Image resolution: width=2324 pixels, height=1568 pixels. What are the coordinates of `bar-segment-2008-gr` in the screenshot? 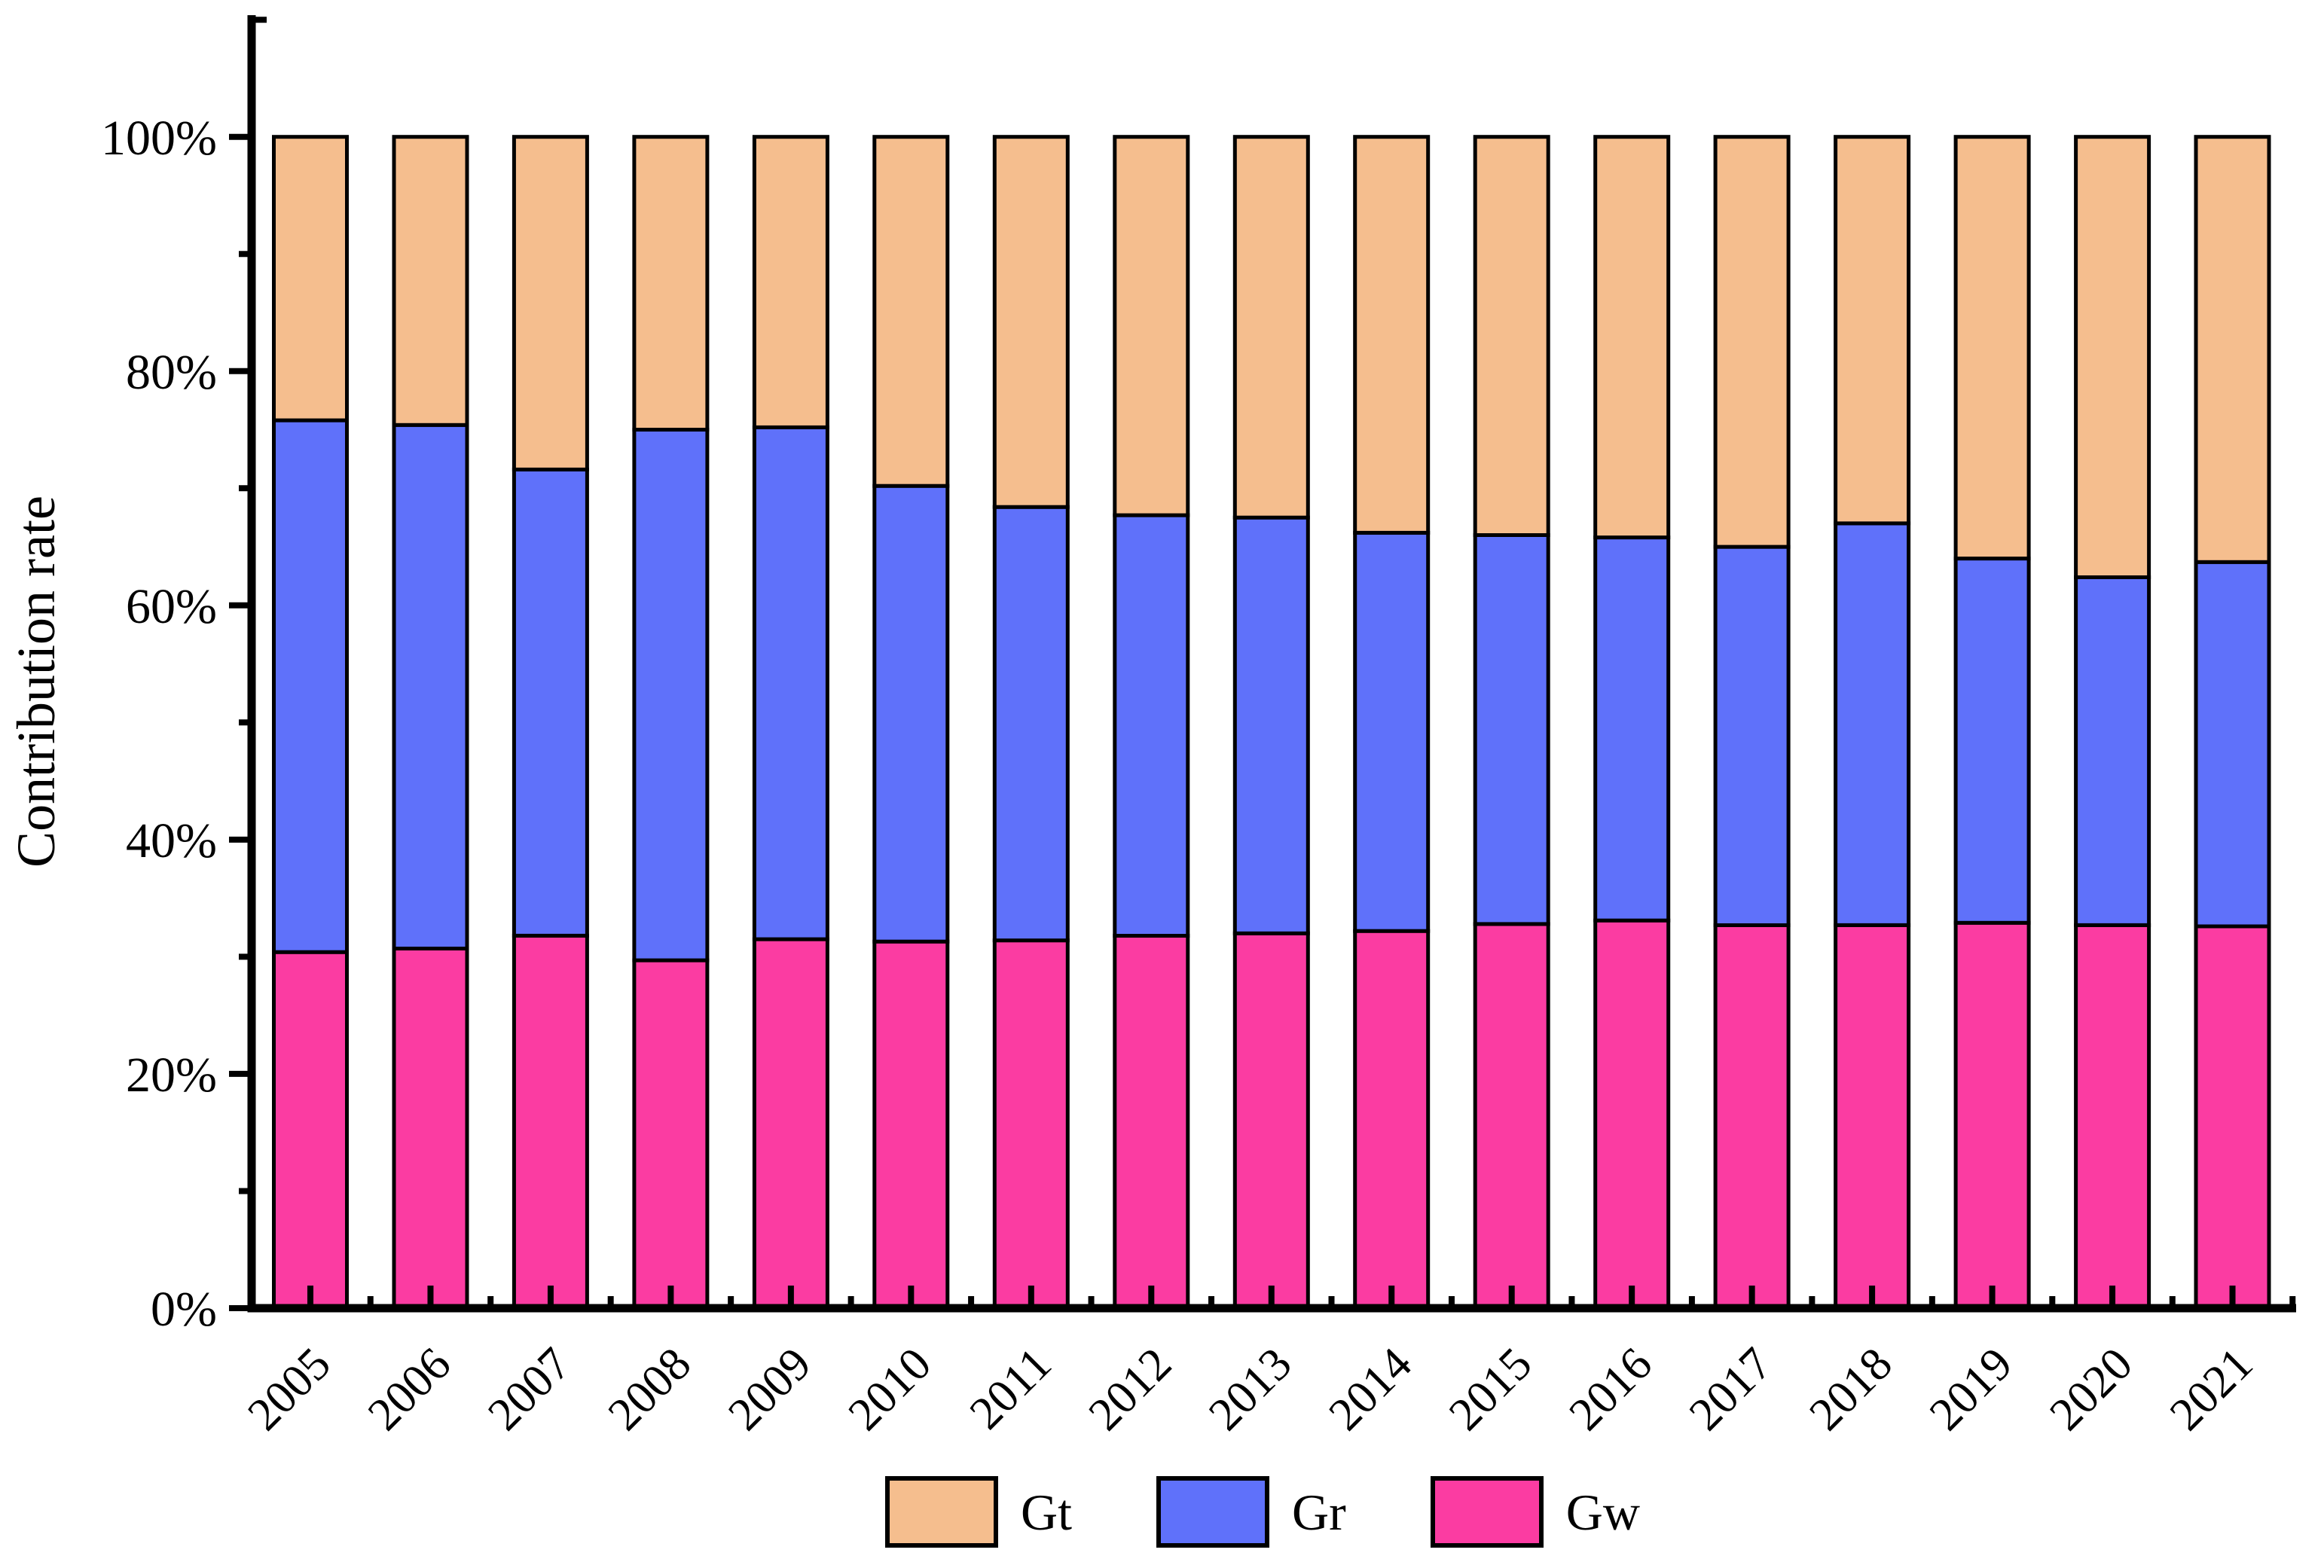 It's located at (671, 695).